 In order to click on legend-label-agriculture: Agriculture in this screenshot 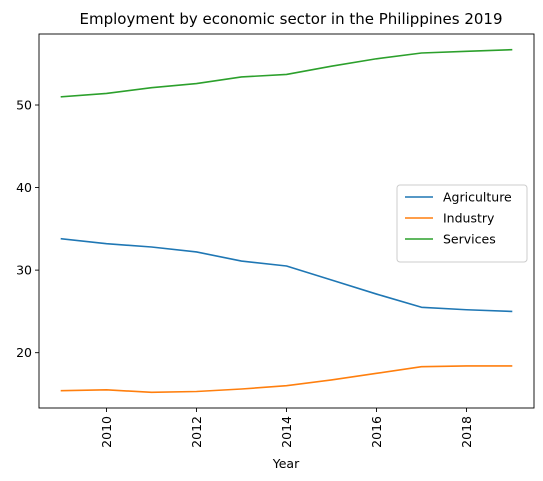, I will do `click(477, 197)`.